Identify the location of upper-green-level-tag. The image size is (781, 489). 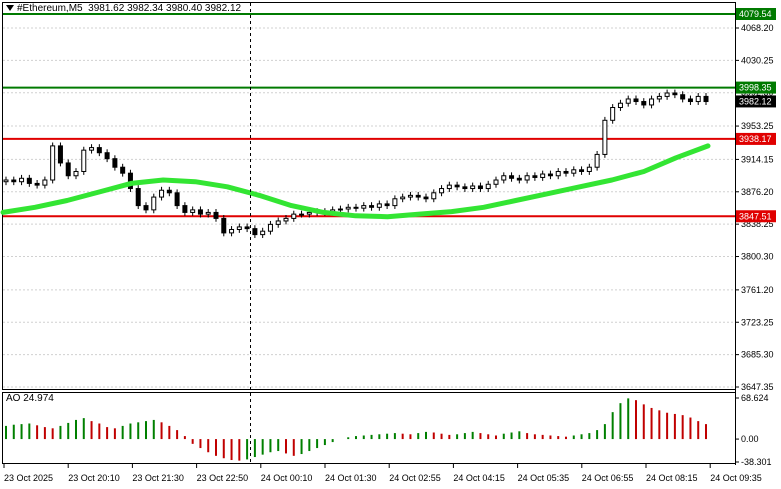
(756, 87).